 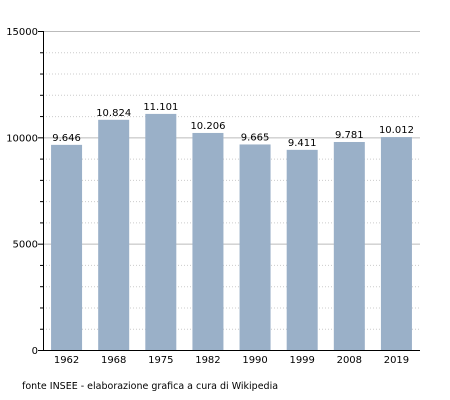 What do you see at coordinates (302, 249) in the screenshot?
I see `bar-1999` at bounding box center [302, 249].